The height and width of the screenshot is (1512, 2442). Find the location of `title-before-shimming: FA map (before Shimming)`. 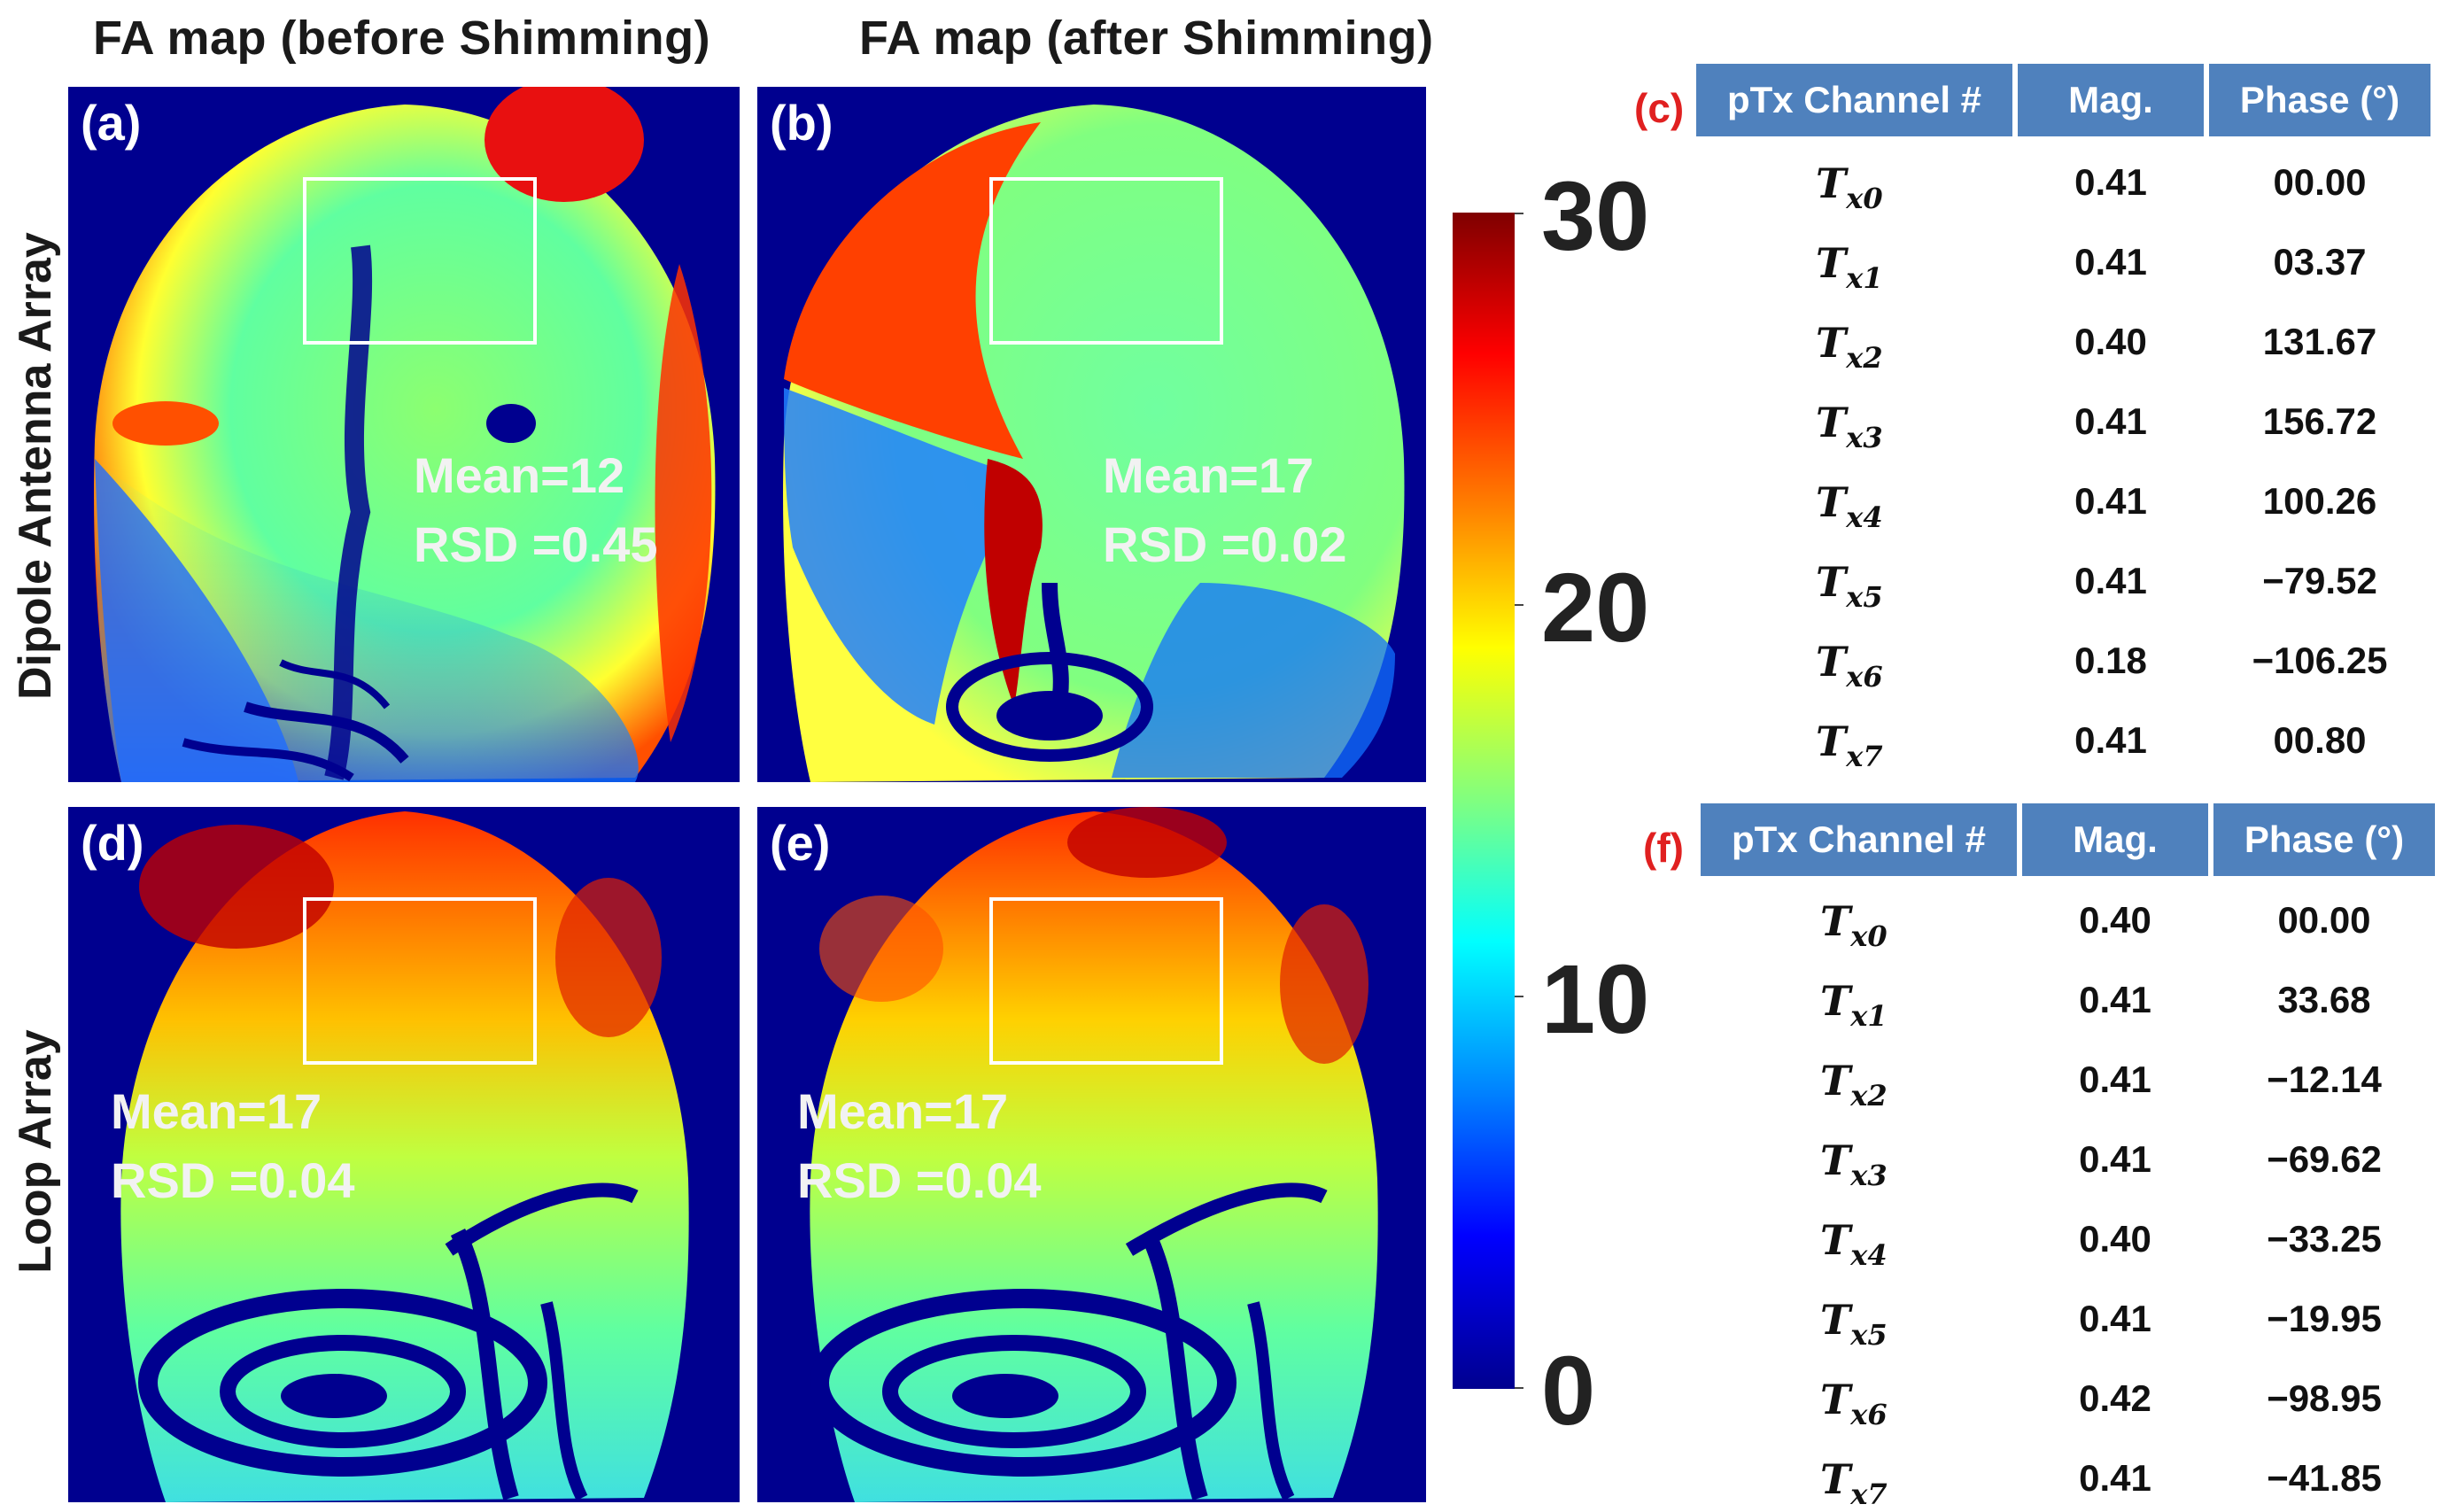

title-before-shimming: FA map (before Shimming) is located at coordinates (402, 38).